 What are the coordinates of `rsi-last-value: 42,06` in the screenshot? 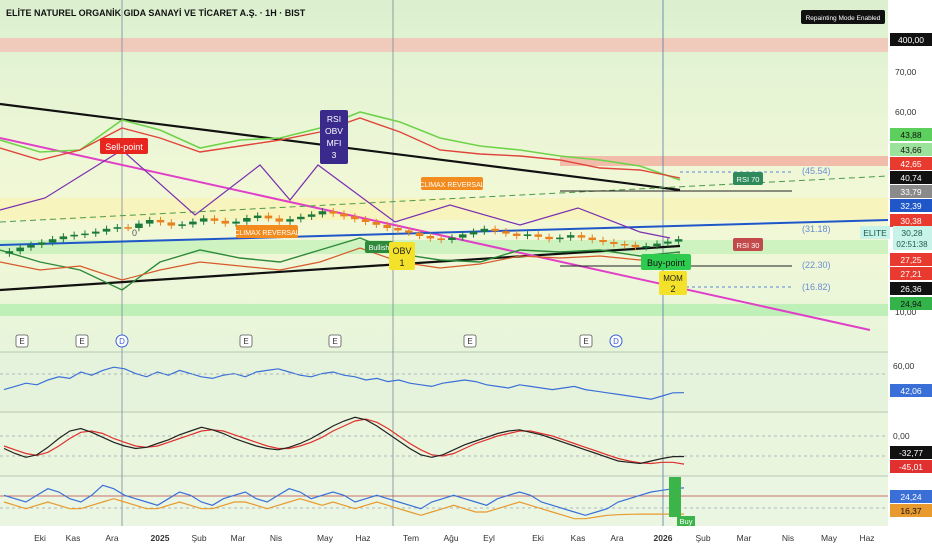 It's located at (911, 391).